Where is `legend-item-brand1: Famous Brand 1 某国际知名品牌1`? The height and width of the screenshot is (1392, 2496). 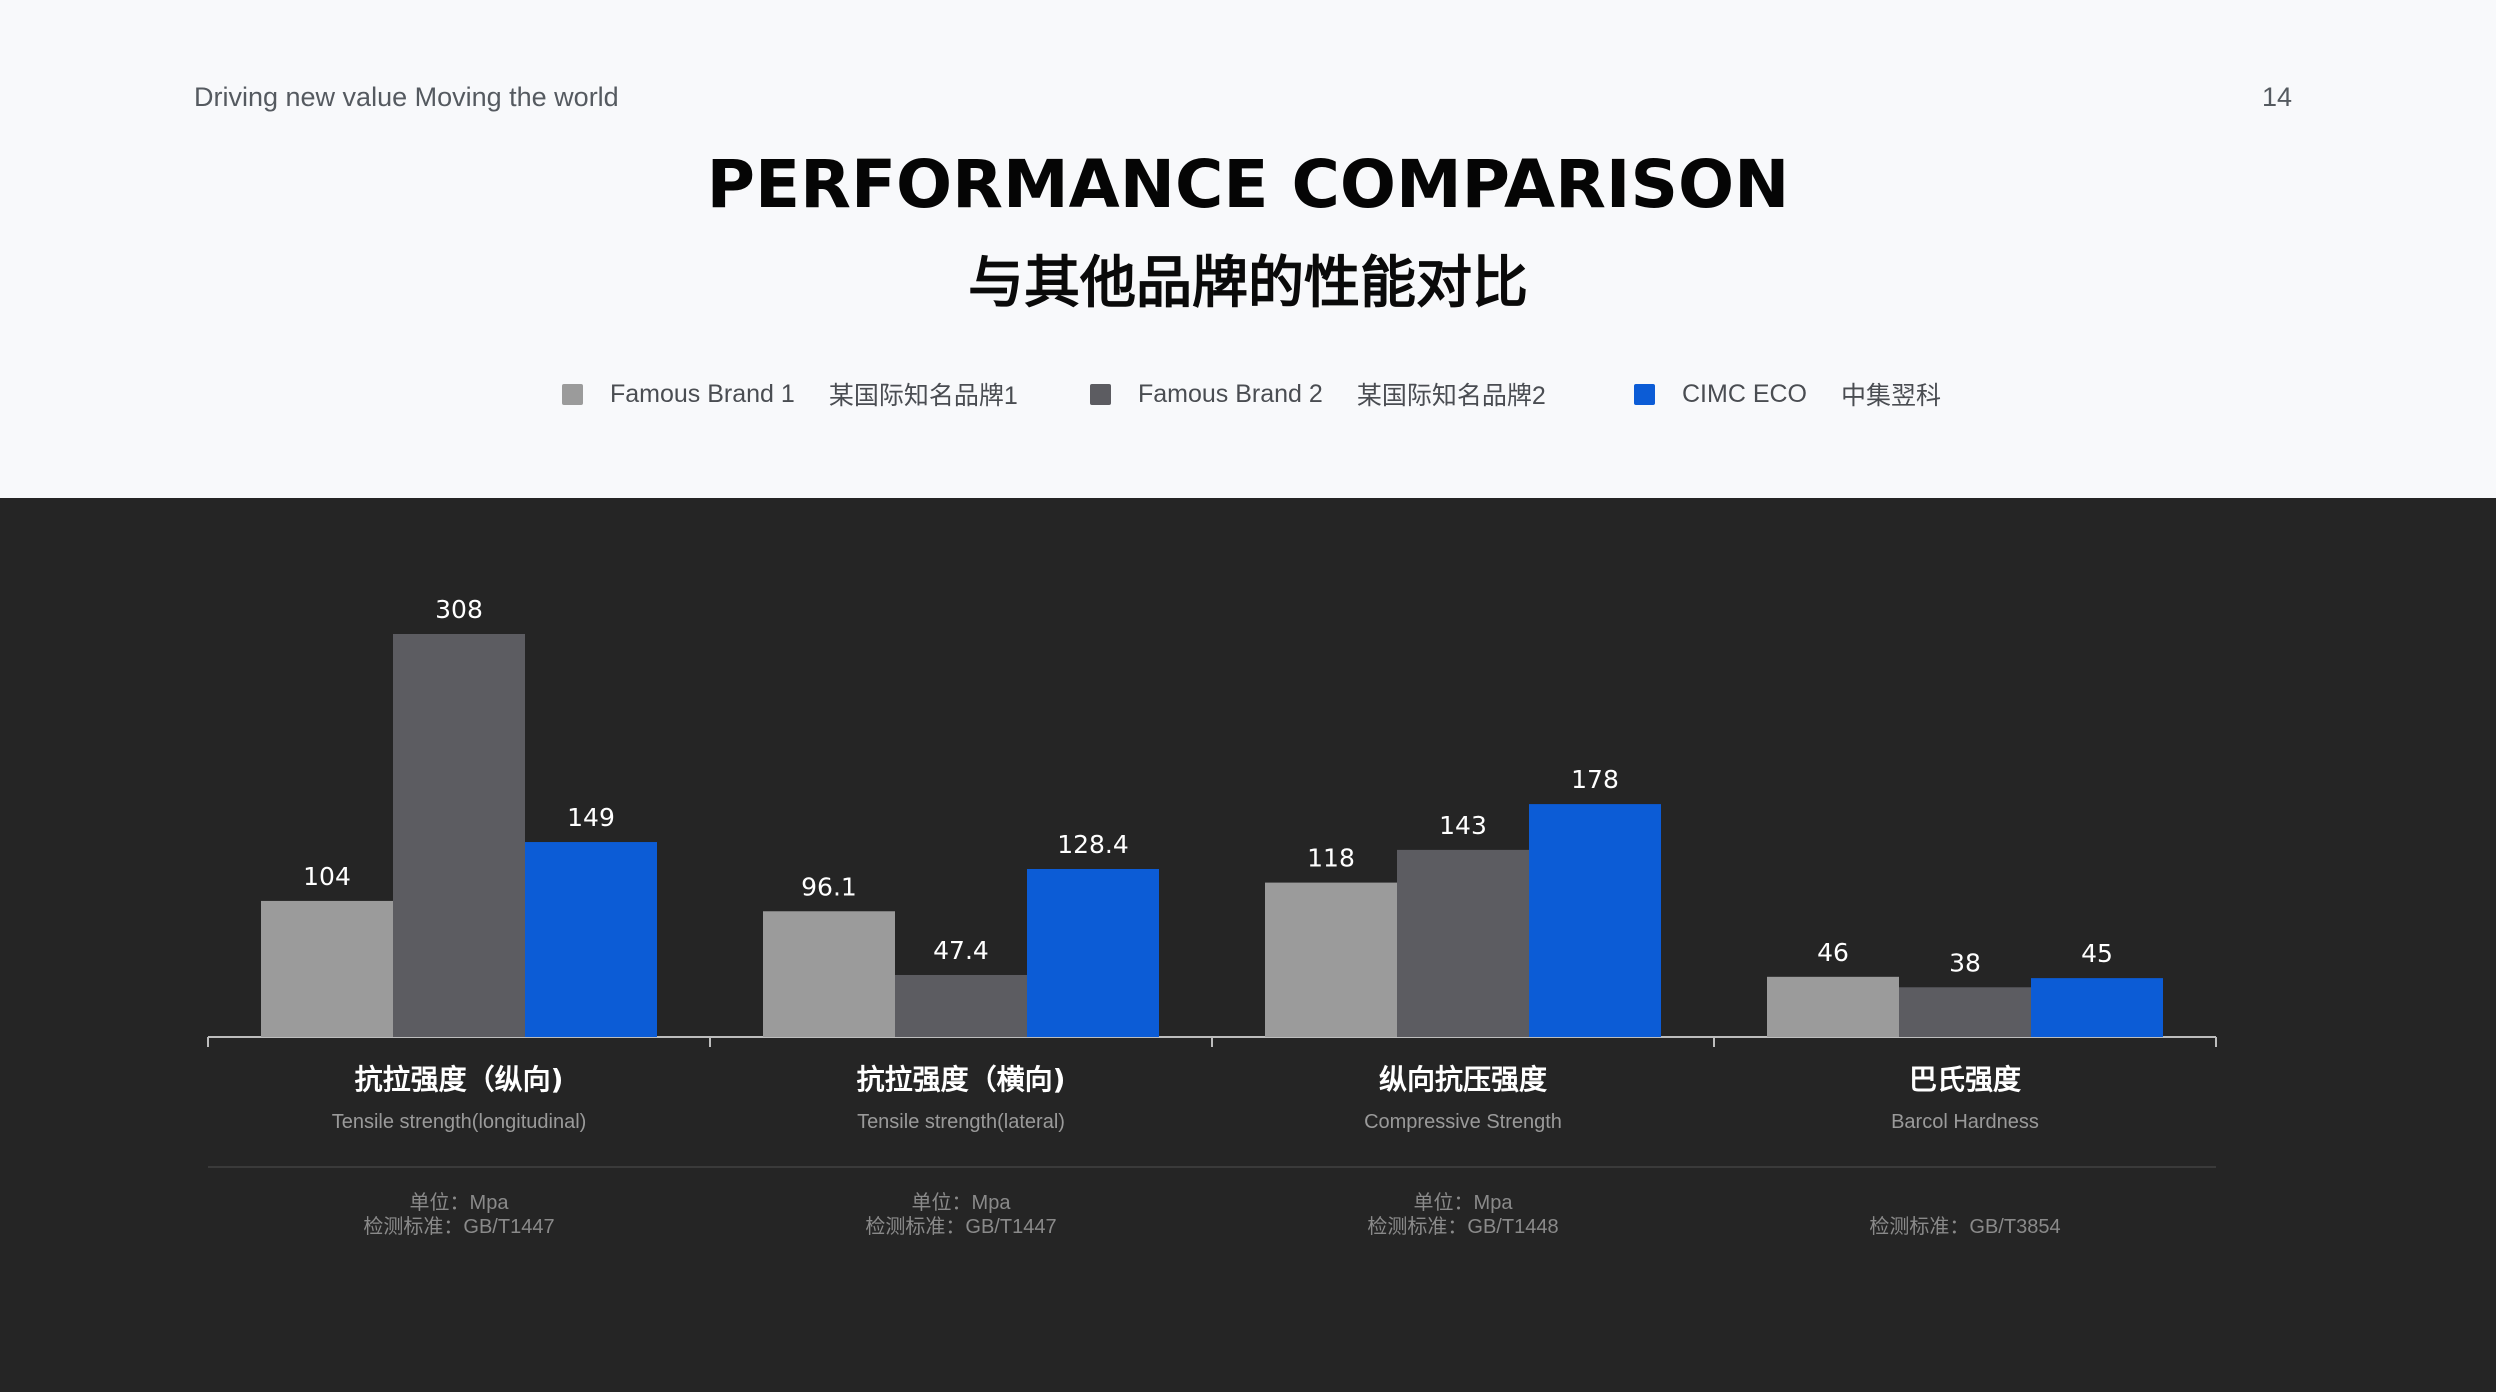 legend-item-brand1: Famous Brand 1 某国际知名品牌1 is located at coordinates (790, 394).